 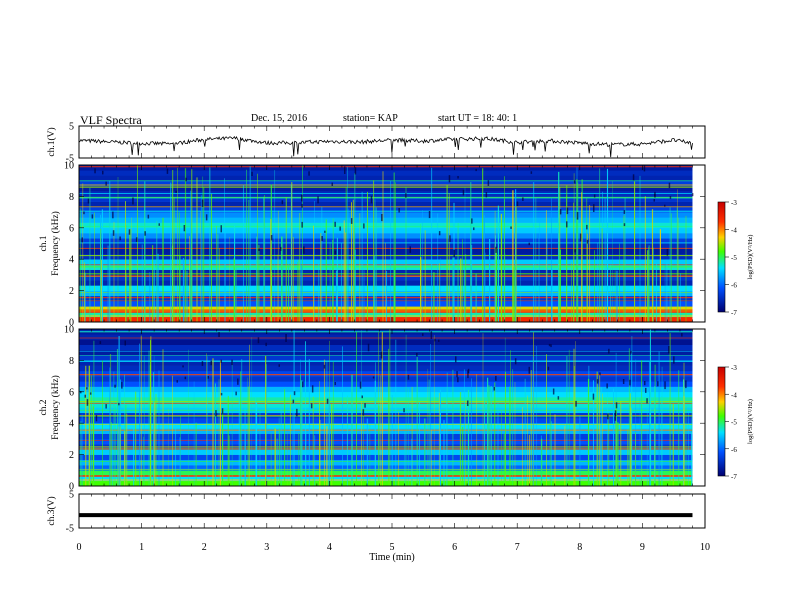 What do you see at coordinates (517, 547) in the screenshot?
I see `x-tick-label: 7` at bounding box center [517, 547].